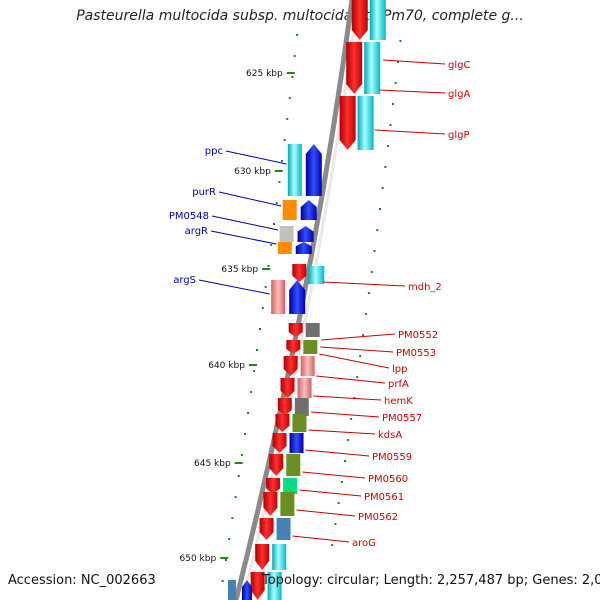 This screenshot has width=600, height=600. I want to click on gene-label: PM0553, so click(416, 353).